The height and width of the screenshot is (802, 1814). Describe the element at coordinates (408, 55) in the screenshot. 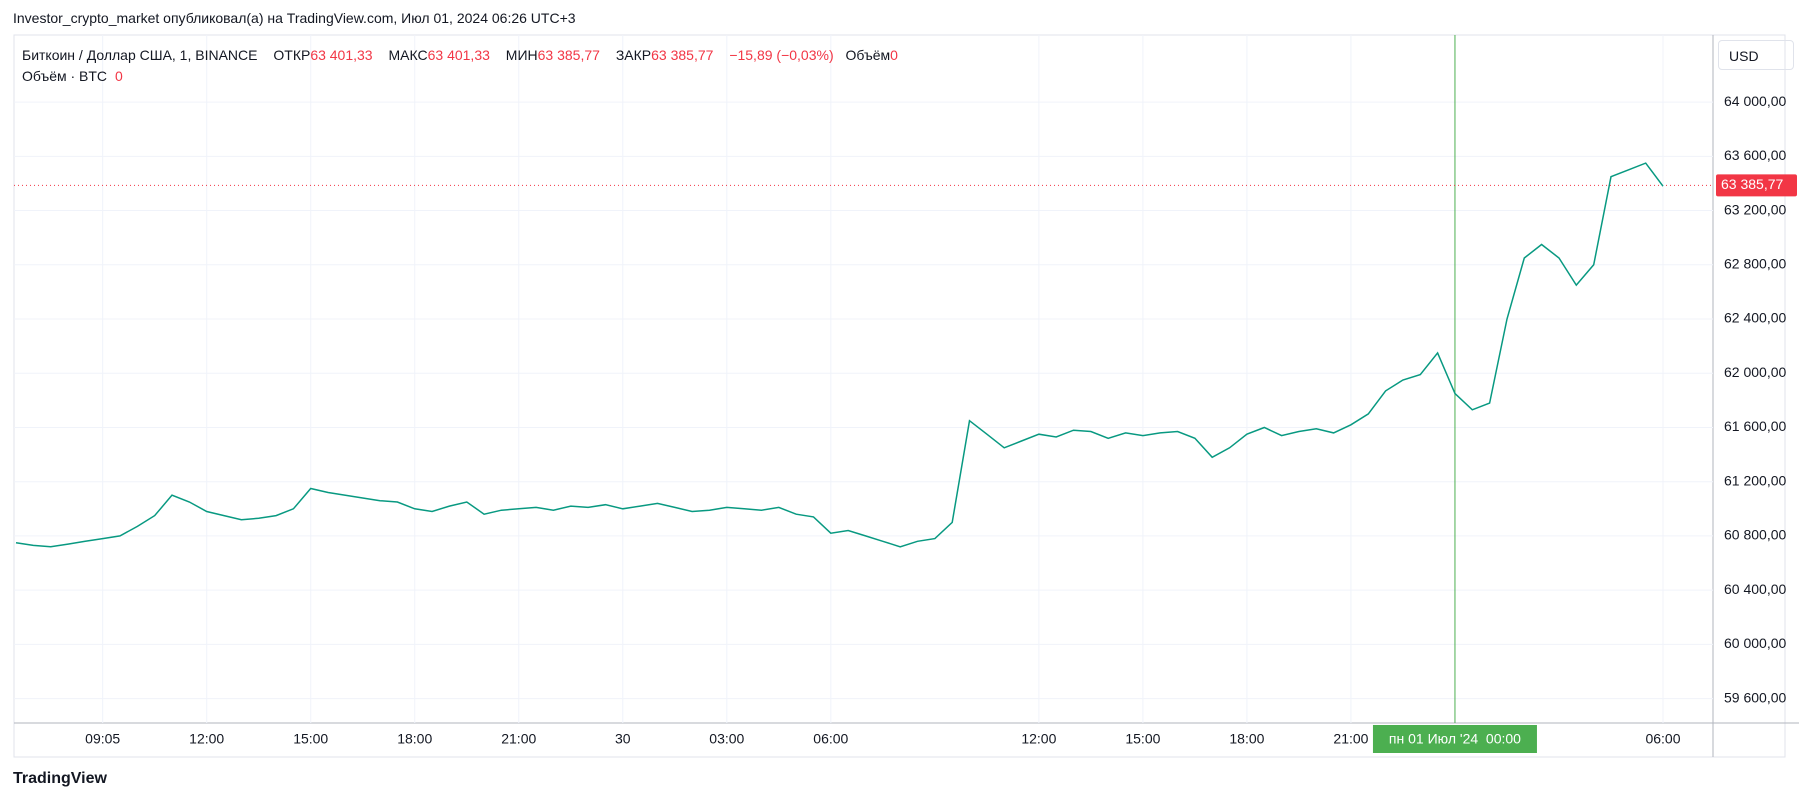

I see `high-label: МАКС` at that location.